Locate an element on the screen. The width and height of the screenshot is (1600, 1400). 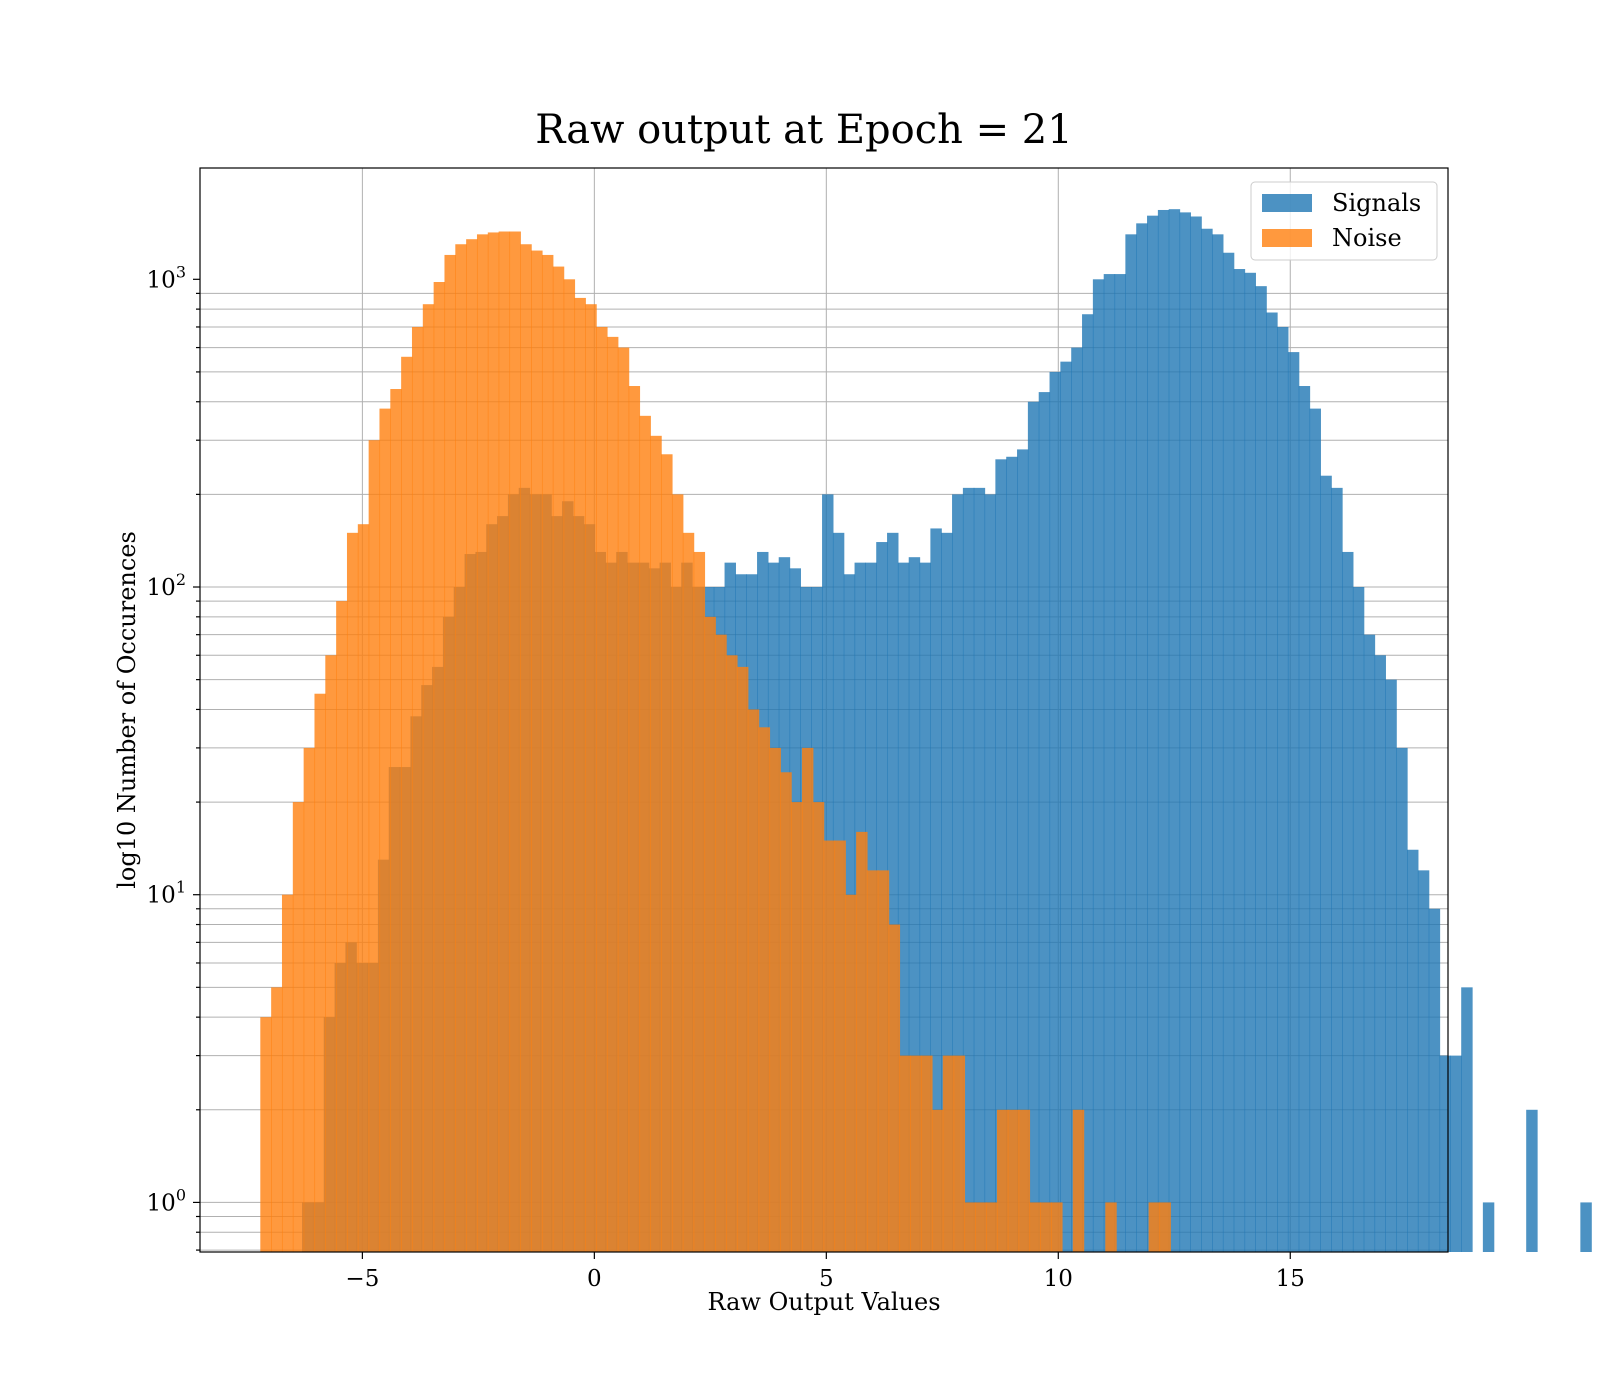
legend: Signals Noise is located at coordinates (1344, 221).